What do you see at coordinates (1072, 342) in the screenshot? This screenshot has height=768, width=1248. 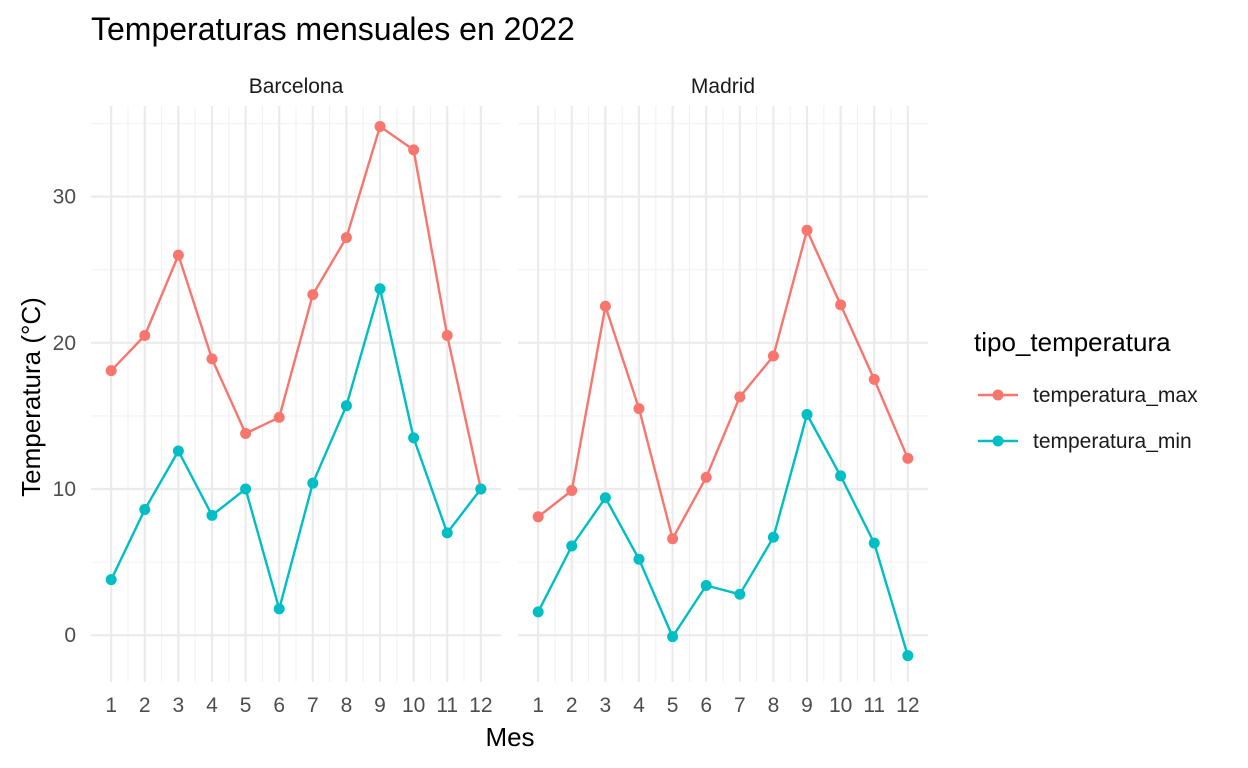 I see `legend-title: tipo_temperatura` at bounding box center [1072, 342].